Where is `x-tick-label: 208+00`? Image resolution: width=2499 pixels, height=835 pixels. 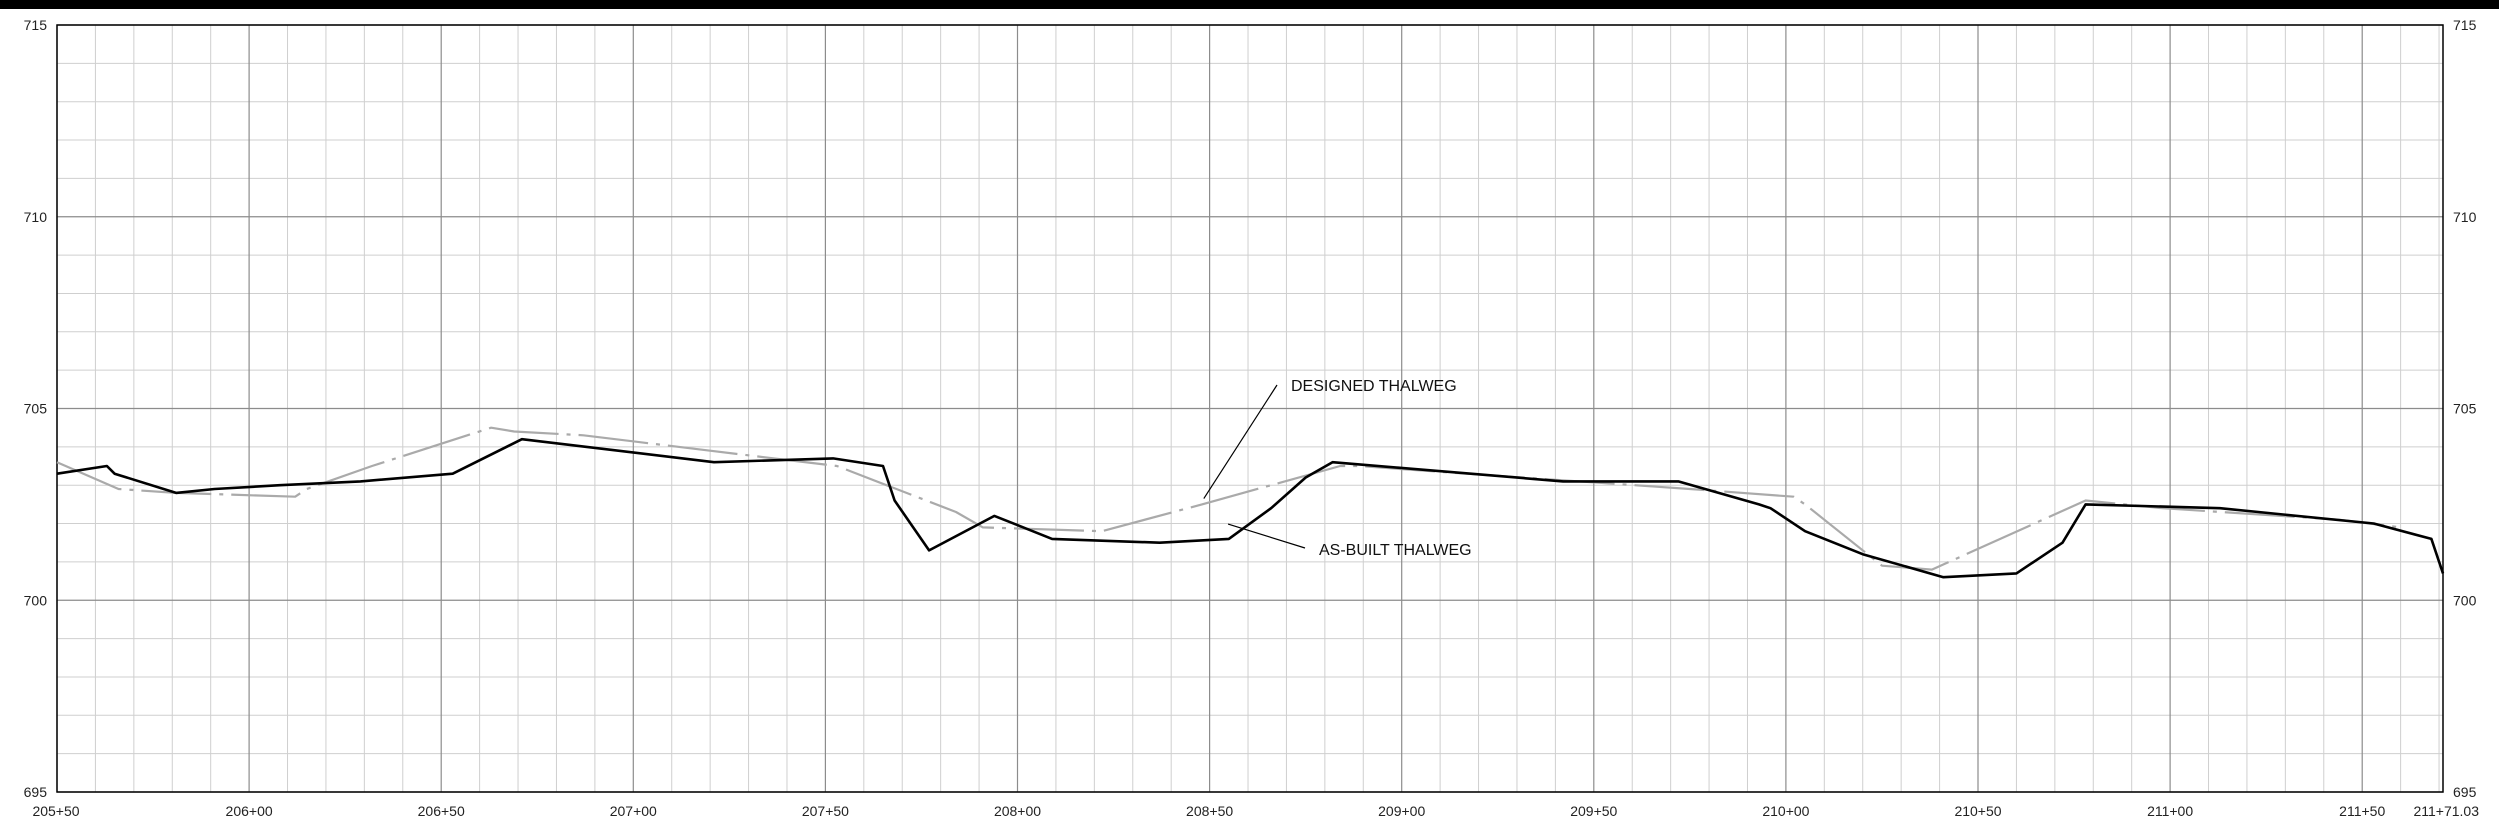
x-tick-label: 208+00 is located at coordinates (1017, 811).